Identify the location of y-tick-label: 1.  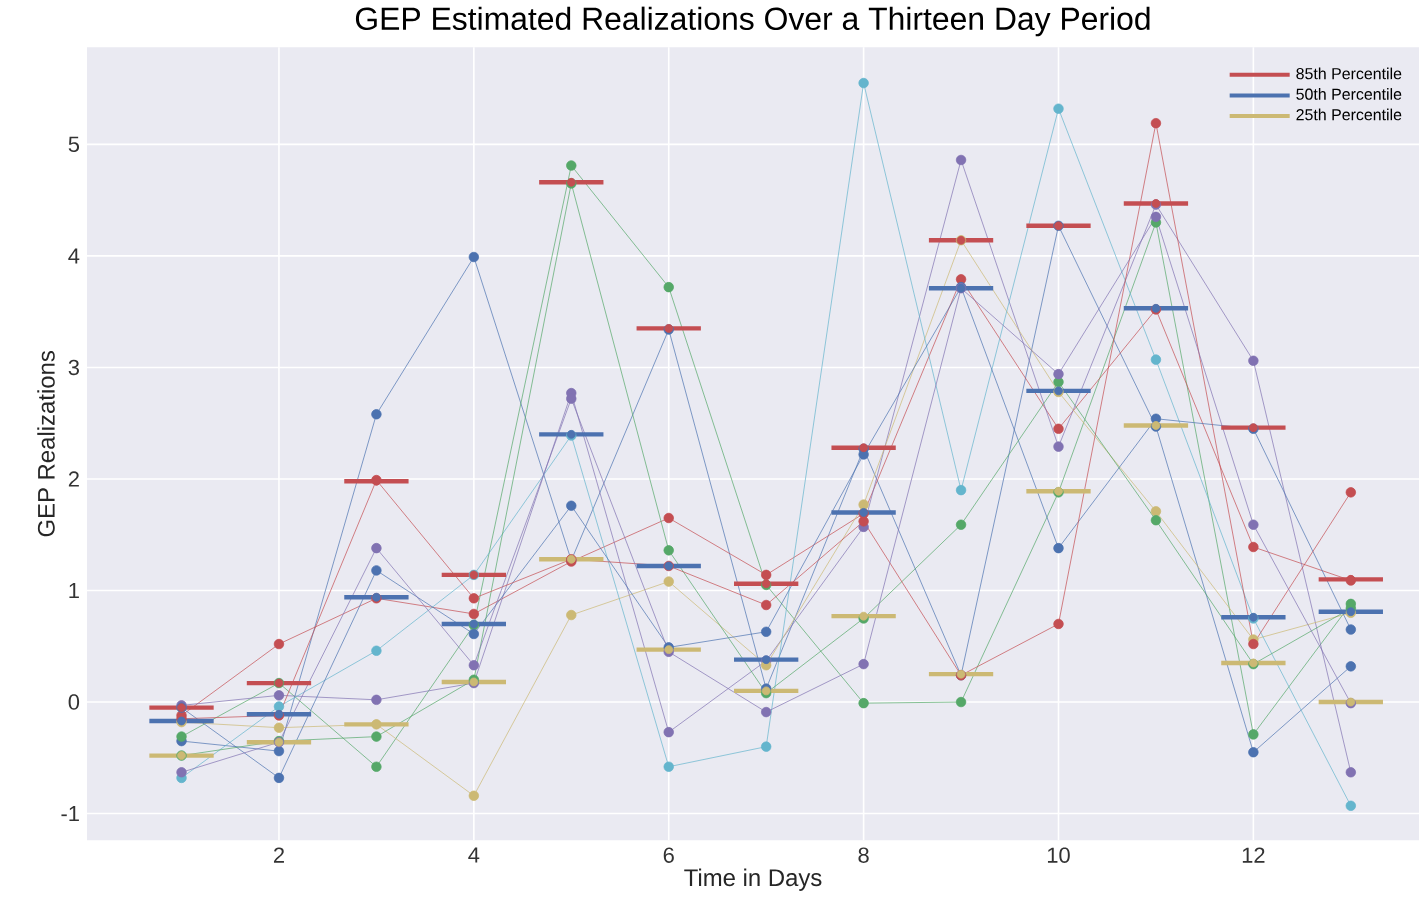
(74, 590).